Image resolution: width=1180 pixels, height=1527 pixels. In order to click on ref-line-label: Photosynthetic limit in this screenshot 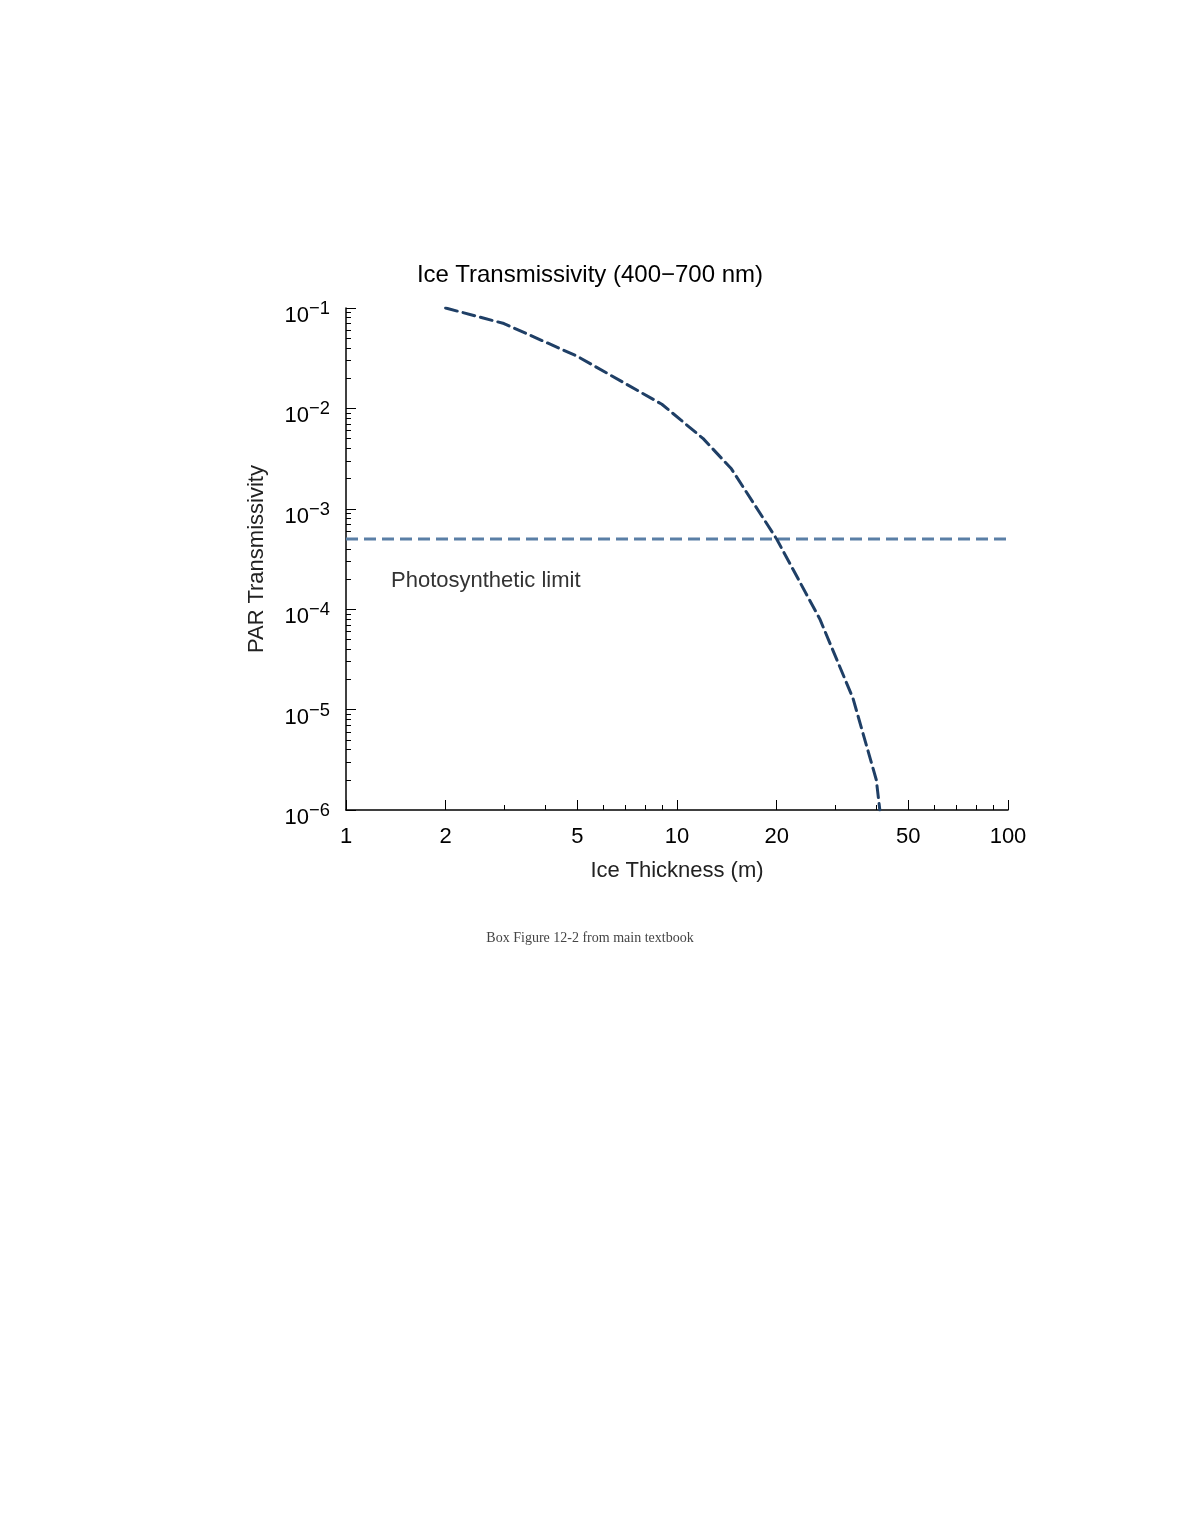, I will do `click(486, 579)`.